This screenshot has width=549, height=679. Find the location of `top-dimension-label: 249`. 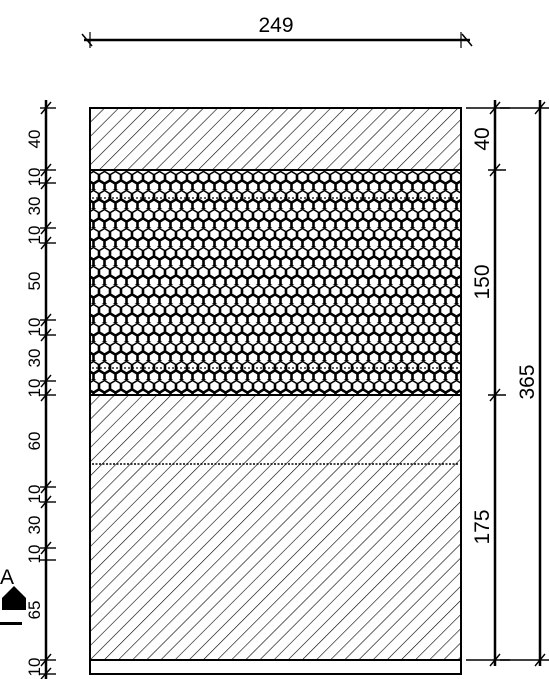

top-dimension-label: 249 is located at coordinates (275, 25).